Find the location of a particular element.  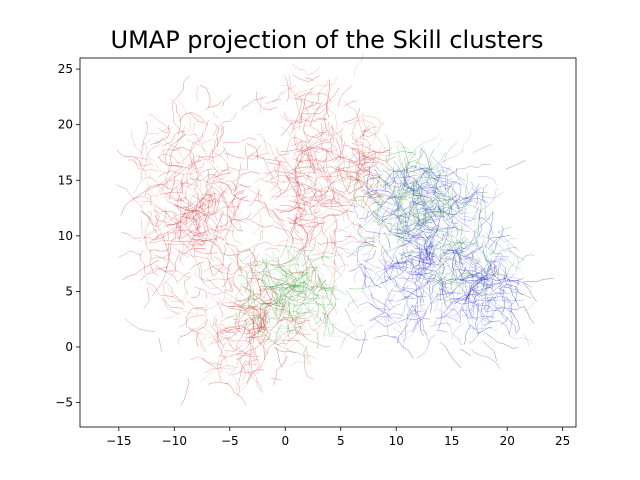

y-tick-label: 0 is located at coordinates (69, 347).